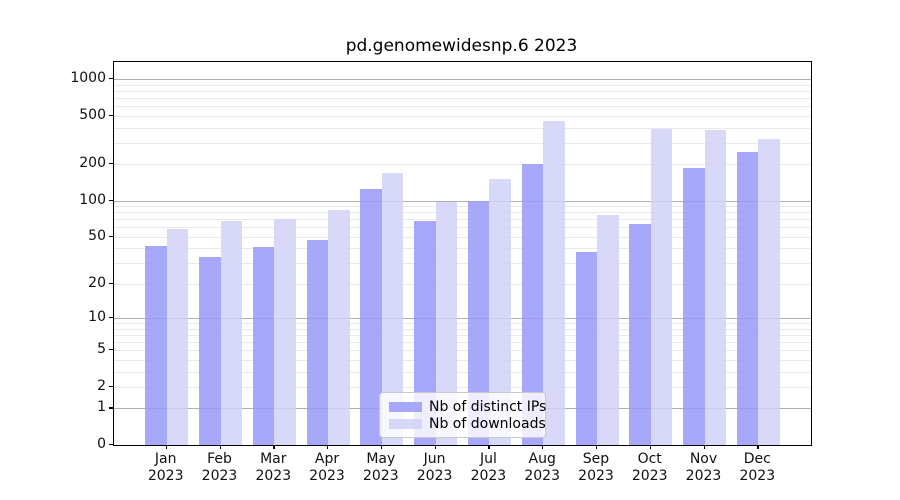 The width and height of the screenshot is (900, 500). Describe the element at coordinates (97, 282) in the screenshot. I see `y-tick-label: 20` at that location.